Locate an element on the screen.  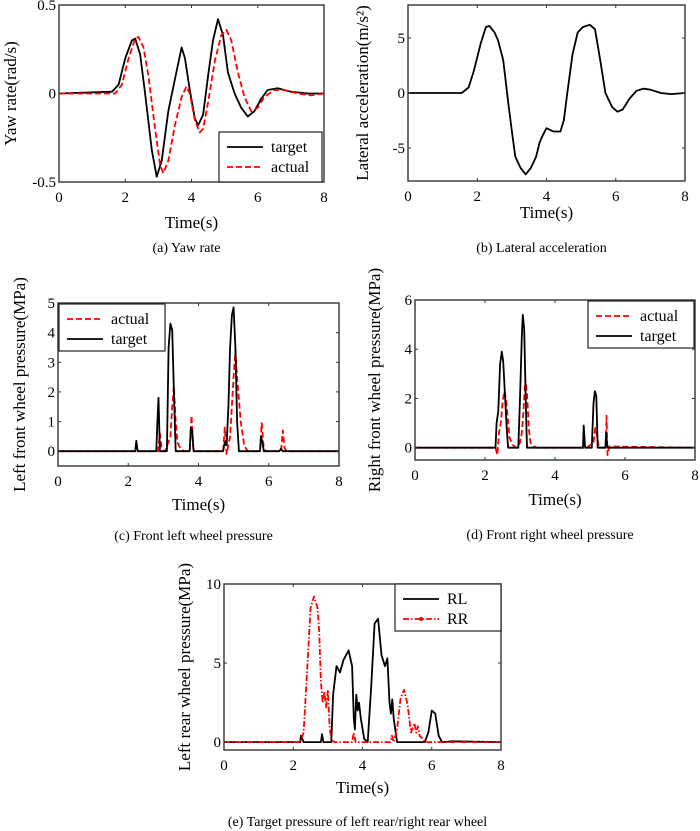
figure-caption: (b) Lateral acceleration is located at coordinates (541, 248).